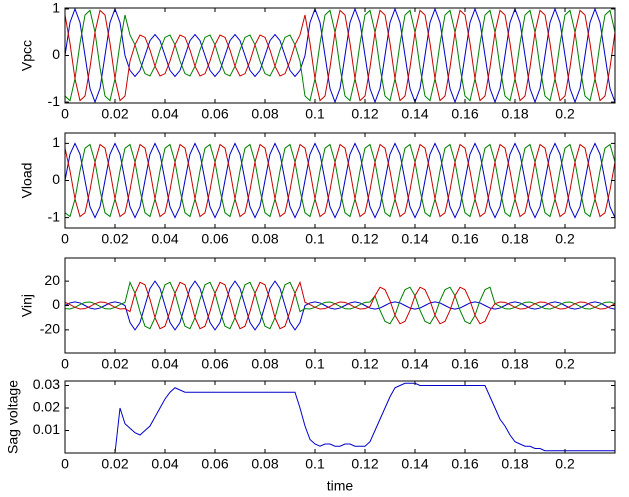 The width and height of the screenshot is (629, 497). I want to click on x-axis-label: time, so click(340, 486).